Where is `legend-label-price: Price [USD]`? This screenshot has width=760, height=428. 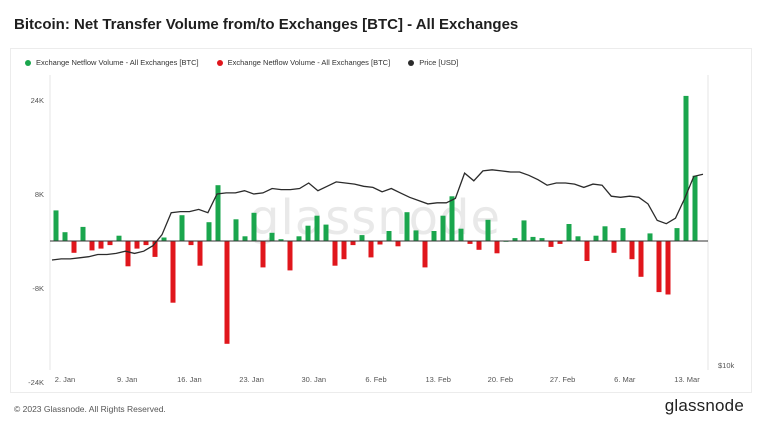
legend-label-price: Price [USD] is located at coordinates (439, 62).